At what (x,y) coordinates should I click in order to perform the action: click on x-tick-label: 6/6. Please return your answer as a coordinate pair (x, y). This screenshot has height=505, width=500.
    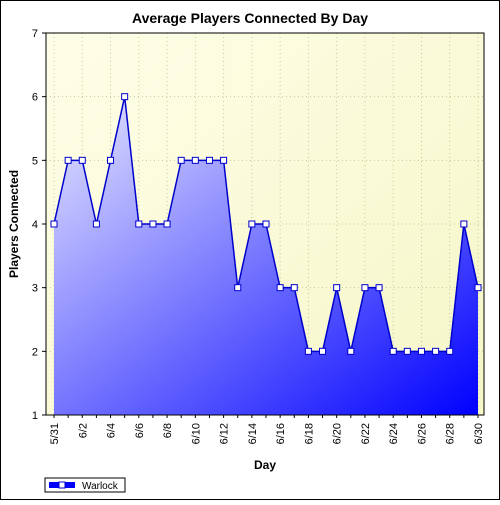
    Looking at the image, I should click on (140, 430).